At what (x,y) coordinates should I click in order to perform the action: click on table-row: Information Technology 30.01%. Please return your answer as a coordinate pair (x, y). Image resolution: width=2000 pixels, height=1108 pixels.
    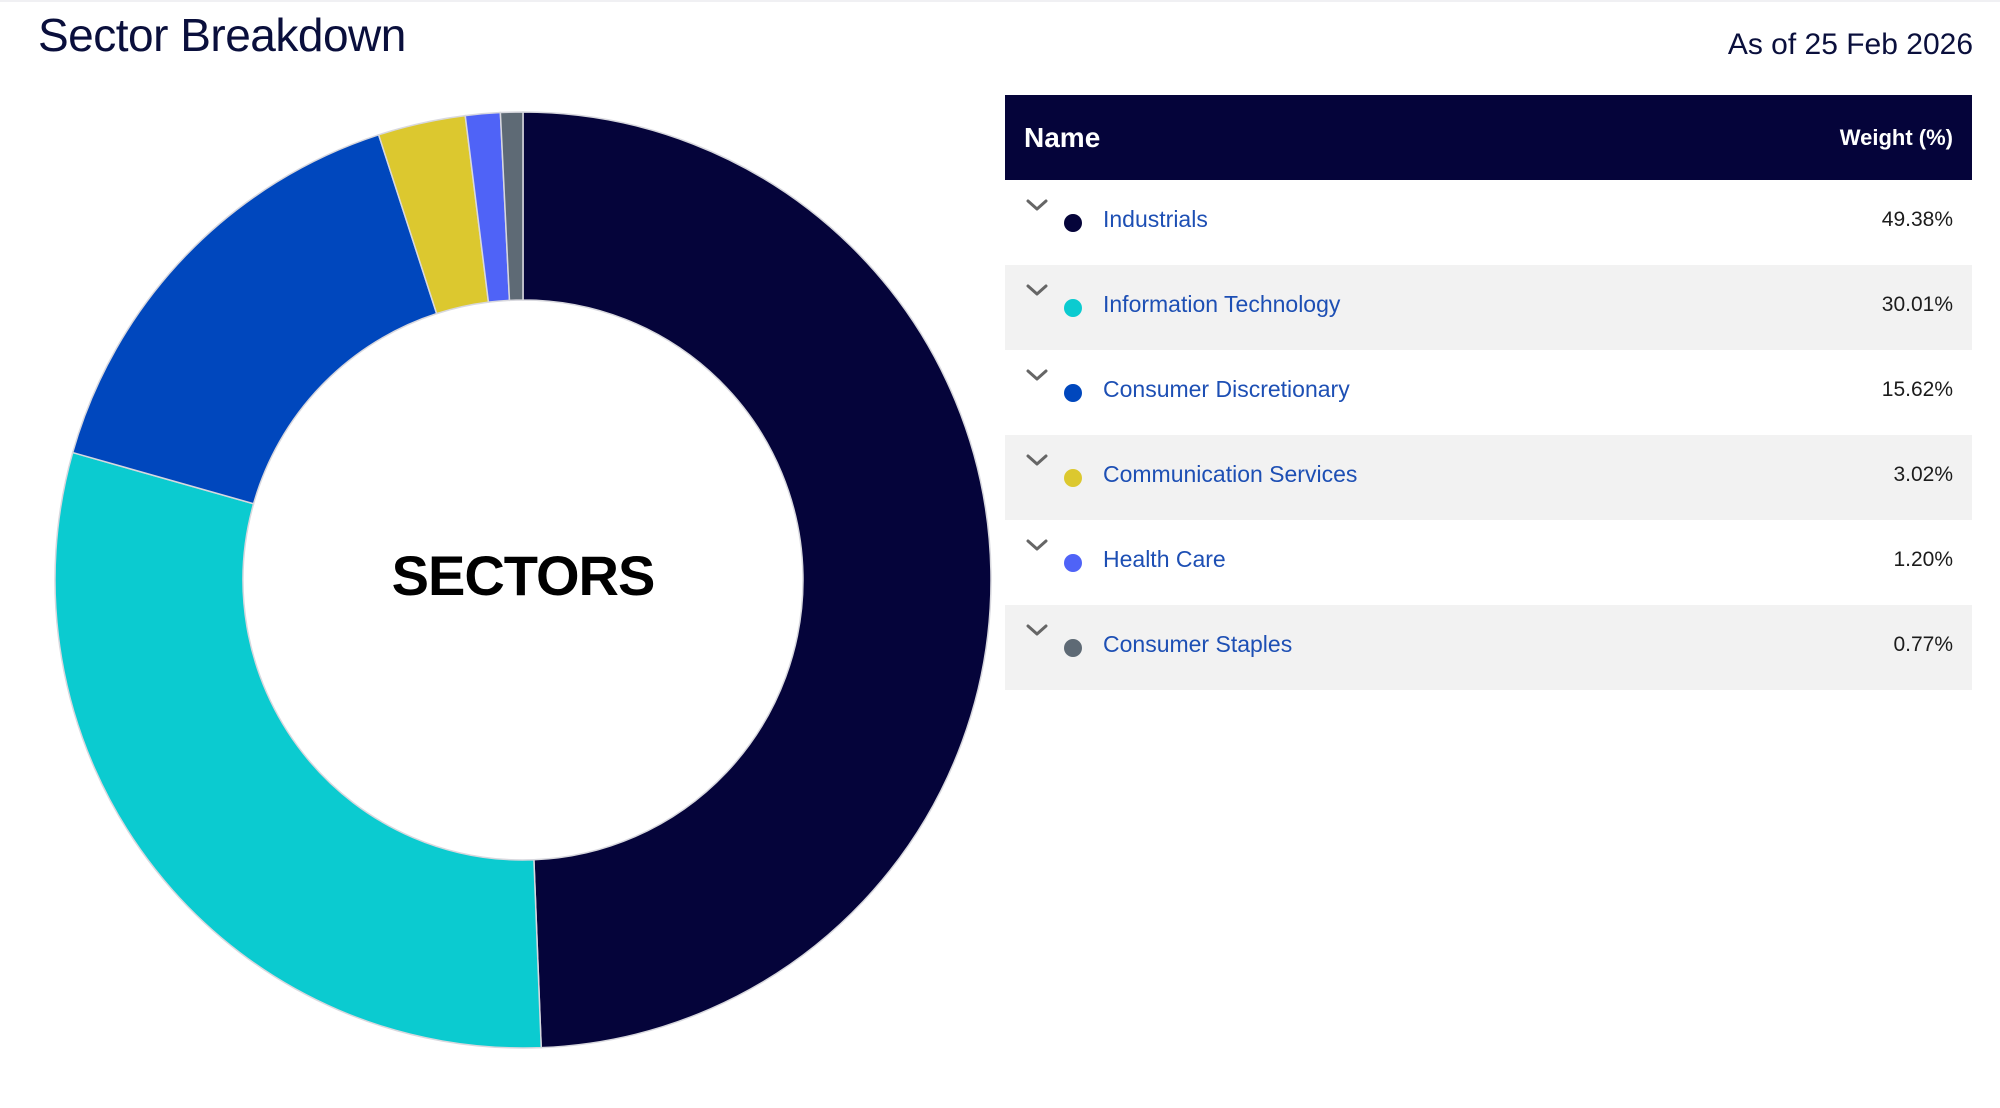
    Looking at the image, I should click on (1488, 307).